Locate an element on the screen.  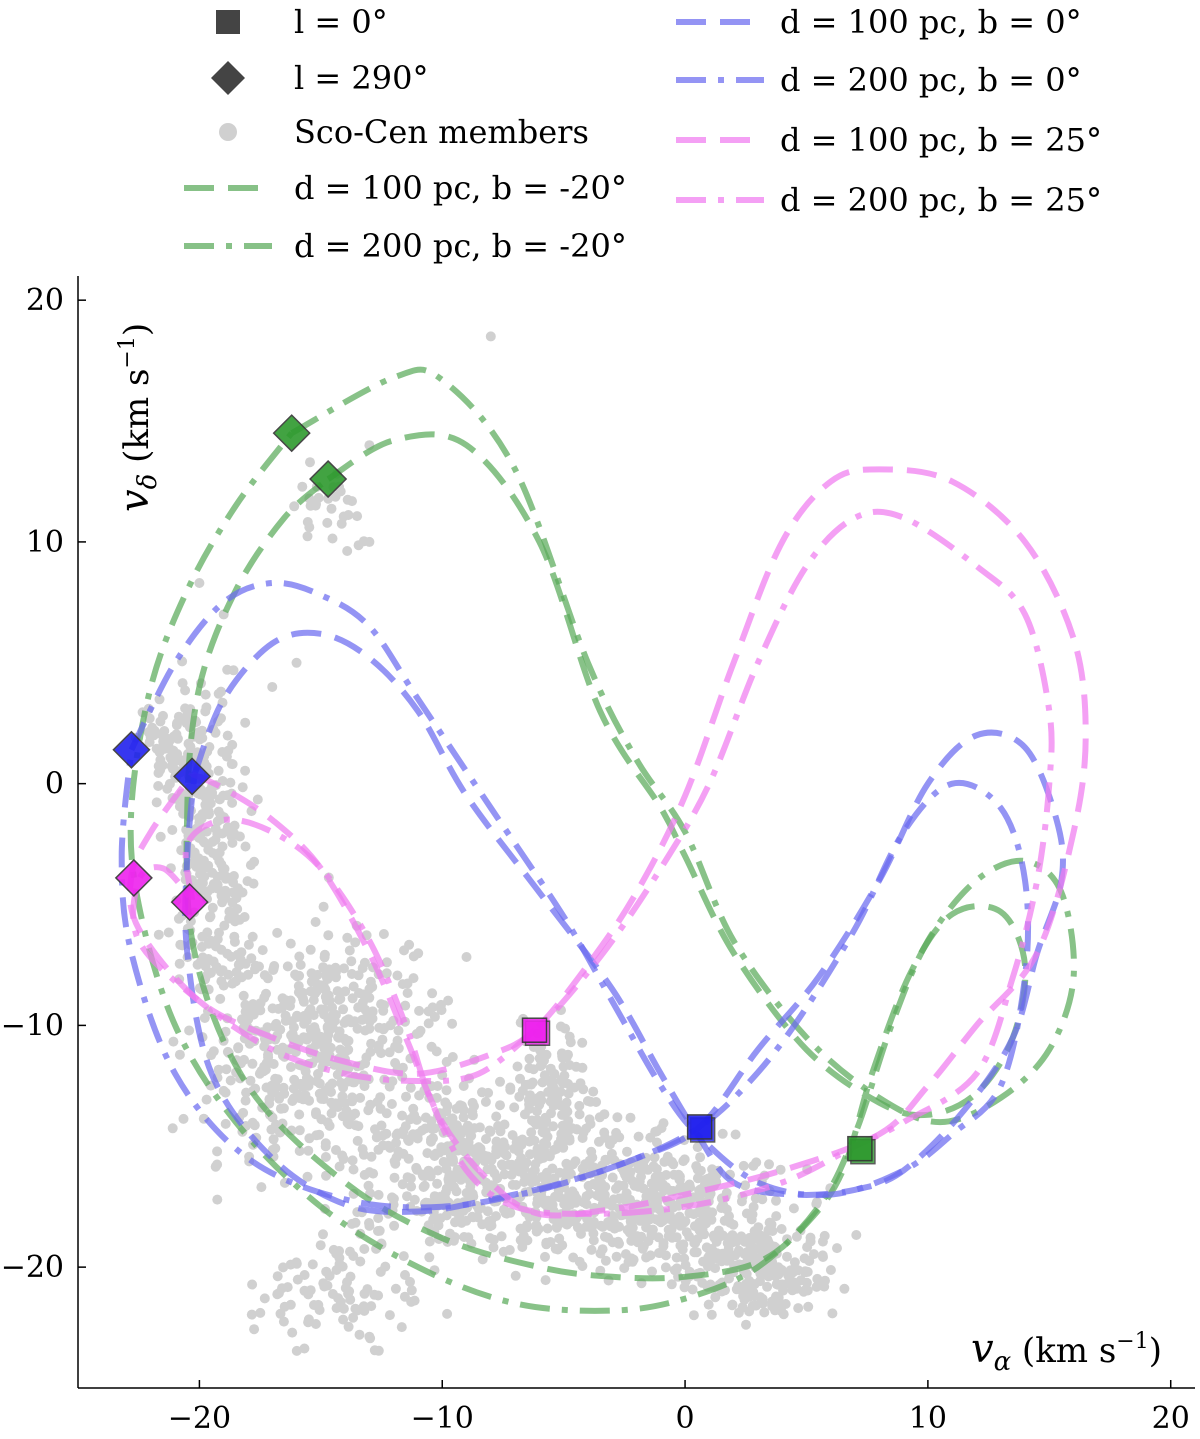
legend-label: d = 100 pc, b = -20° is located at coordinates (460, 188).